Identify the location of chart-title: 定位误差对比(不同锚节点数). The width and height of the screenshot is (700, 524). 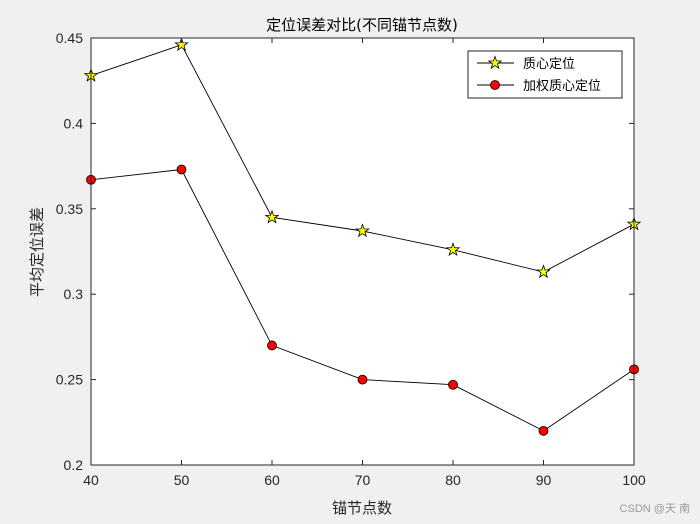
(362, 25).